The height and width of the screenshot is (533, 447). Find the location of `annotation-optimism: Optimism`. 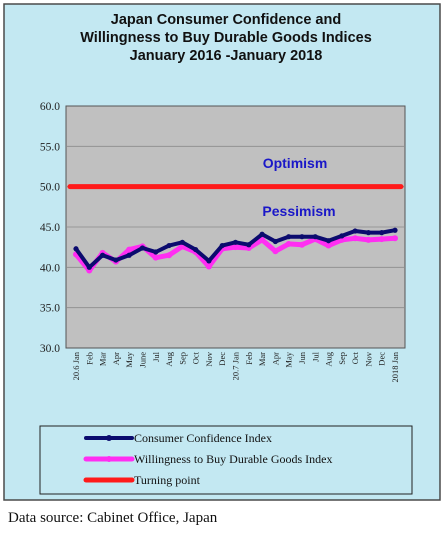

annotation-optimism: Optimism is located at coordinates (295, 163).